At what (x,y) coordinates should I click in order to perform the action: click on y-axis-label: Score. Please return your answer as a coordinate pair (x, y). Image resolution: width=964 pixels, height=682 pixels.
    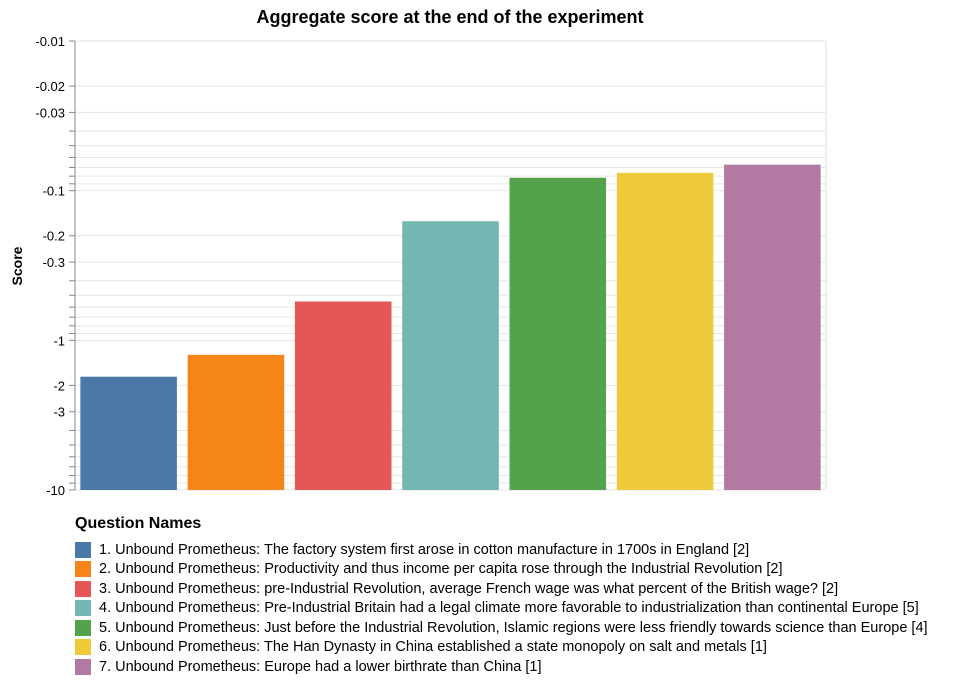
    Looking at the image, I should click on (17, 265).